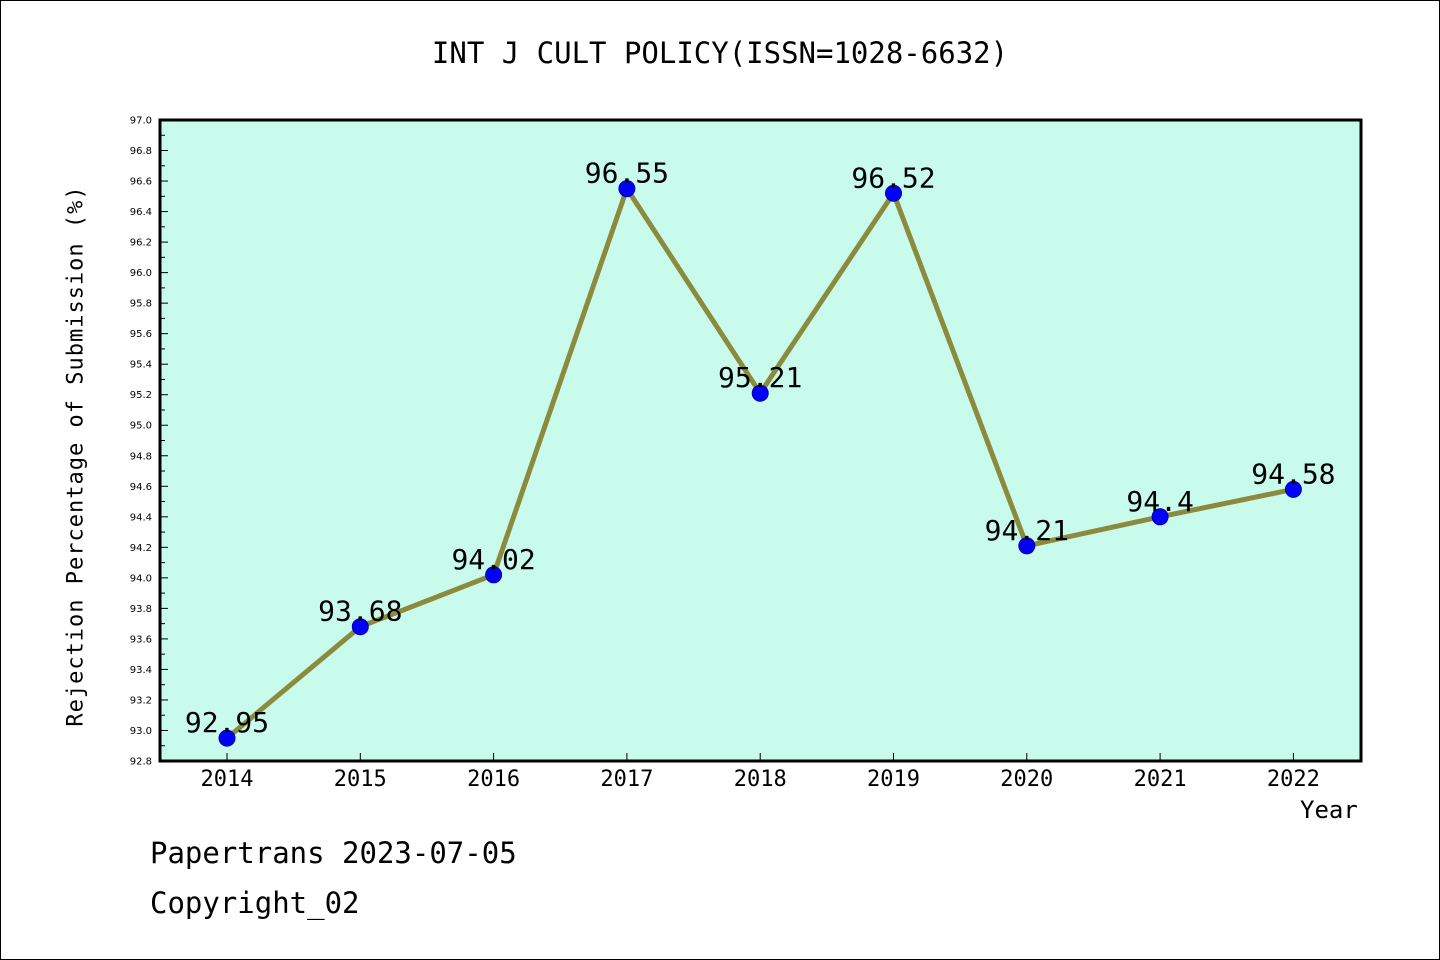 The width and height of the screenshot is (1440, 960). What do you see at coordinates (227, 779) in the screenshot?
I see `x-tick-label: 2014` at bounding box center [227, 779].